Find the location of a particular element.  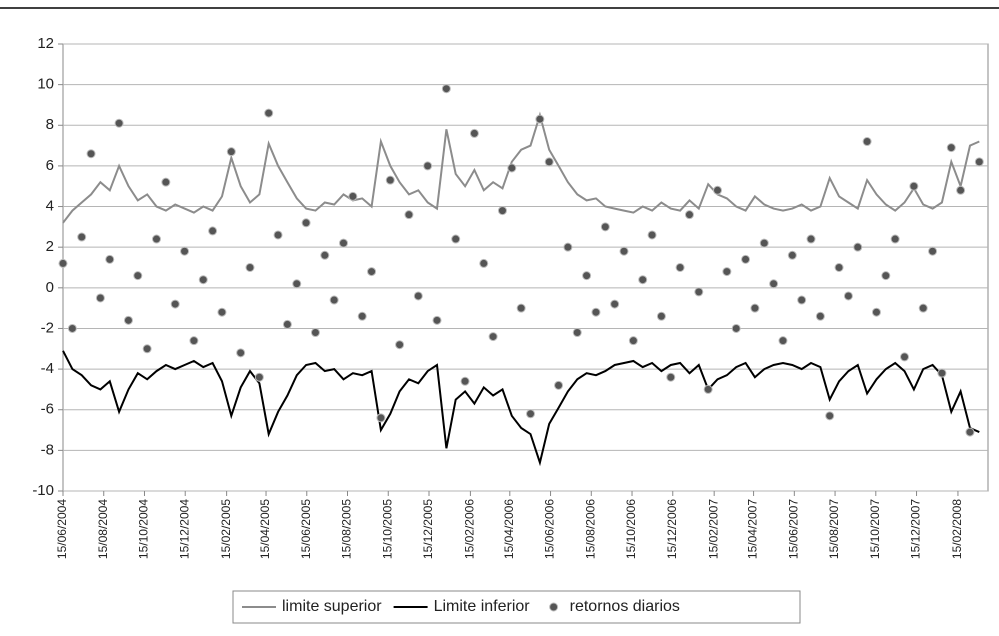

x-tick-label: 15/10/2004 is located at coordinates (144, 529).